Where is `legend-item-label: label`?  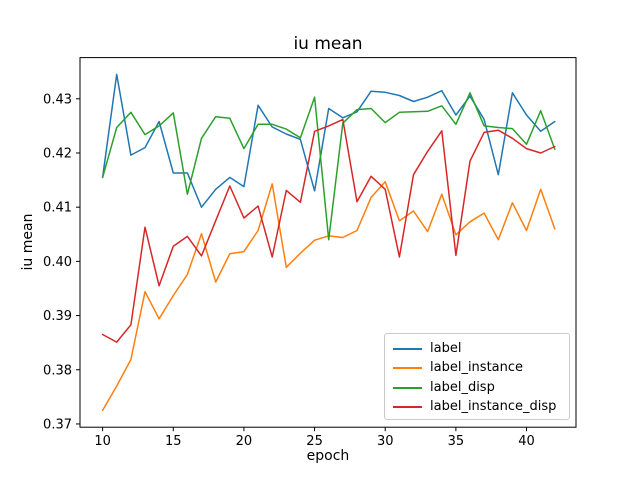
legend-item-label: label is located at coordinates (477, 349).